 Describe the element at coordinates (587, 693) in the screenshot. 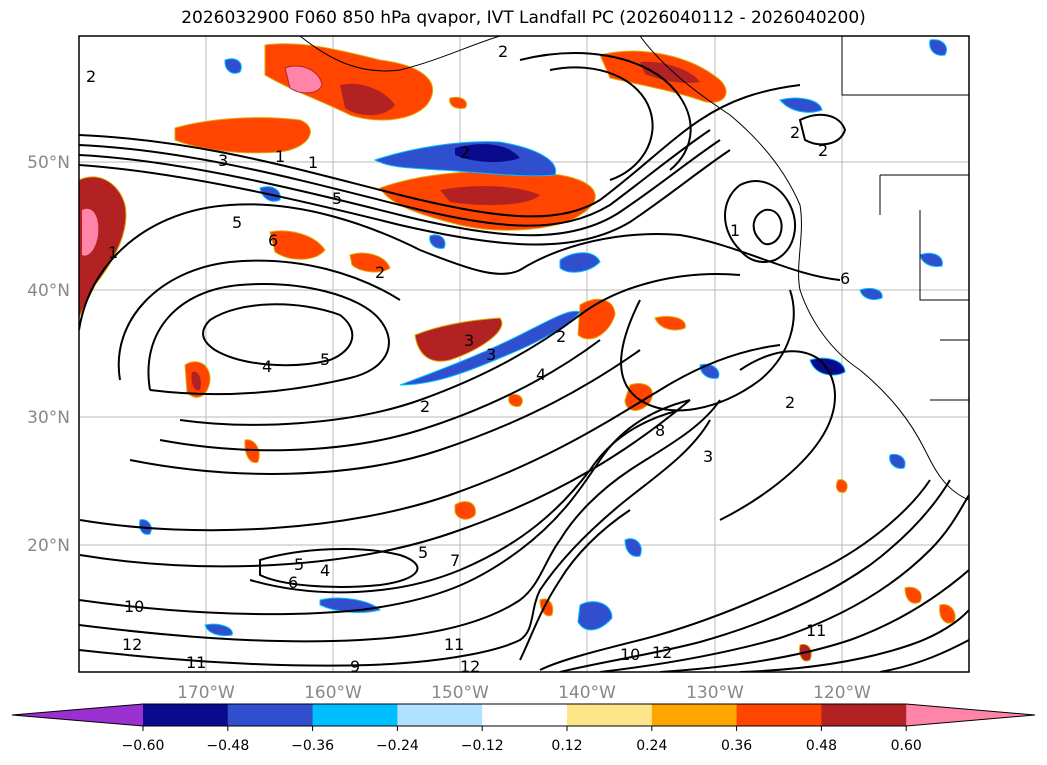

I see `lon-label: 140°W` at that location.